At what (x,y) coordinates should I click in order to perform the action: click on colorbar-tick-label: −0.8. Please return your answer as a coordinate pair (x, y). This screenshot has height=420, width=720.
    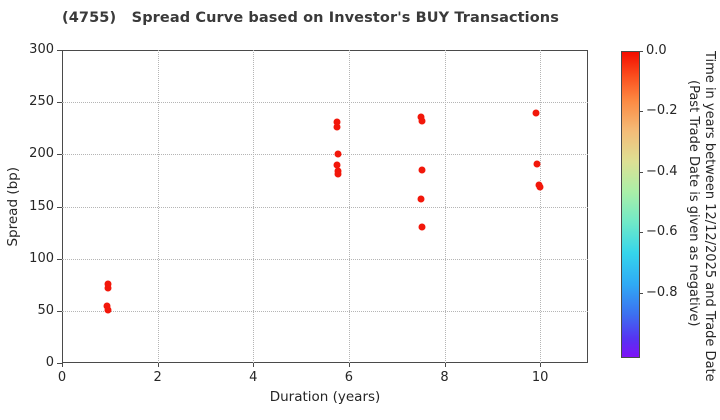
    Looking at the image, I should click on (662, 292).